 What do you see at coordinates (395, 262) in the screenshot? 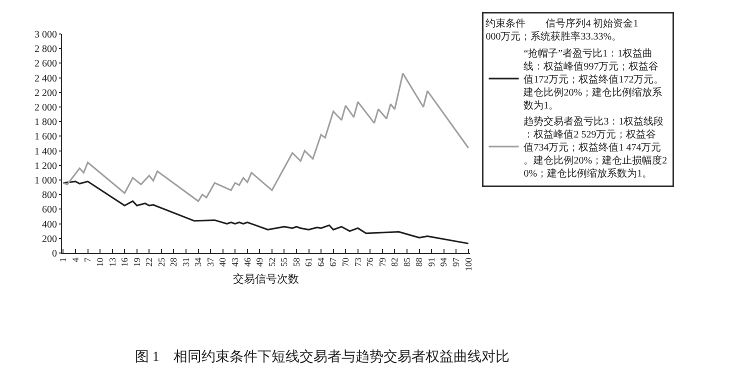
I see `x-tick-label: 82` at bounding box center [395, 262].